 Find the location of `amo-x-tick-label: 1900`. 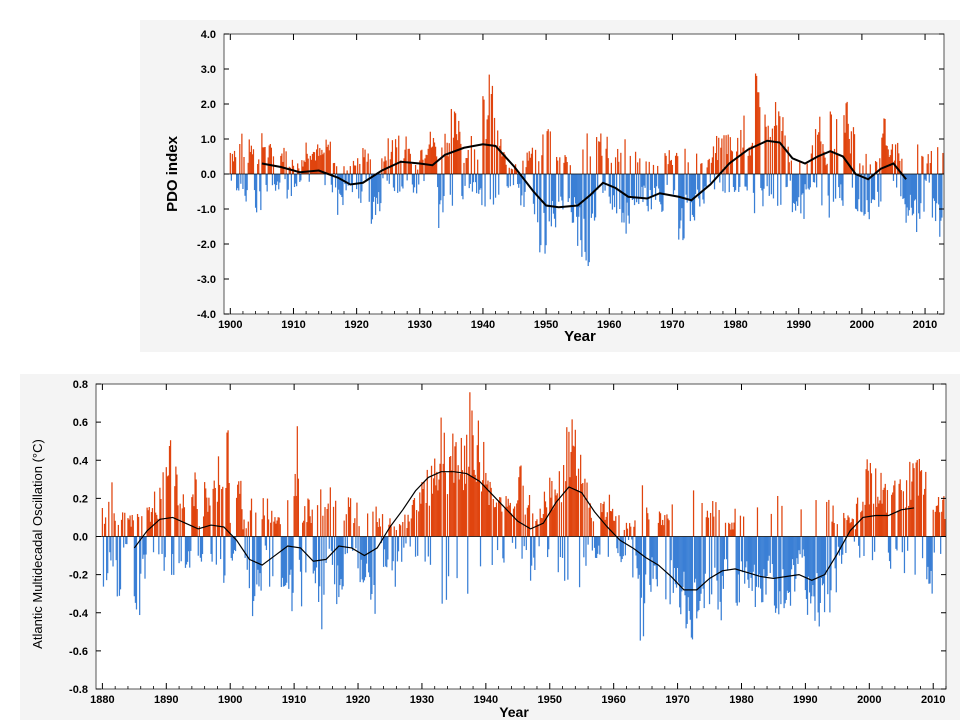

amo-x-tick-label: 1900 is located at coordinates (230, 700).